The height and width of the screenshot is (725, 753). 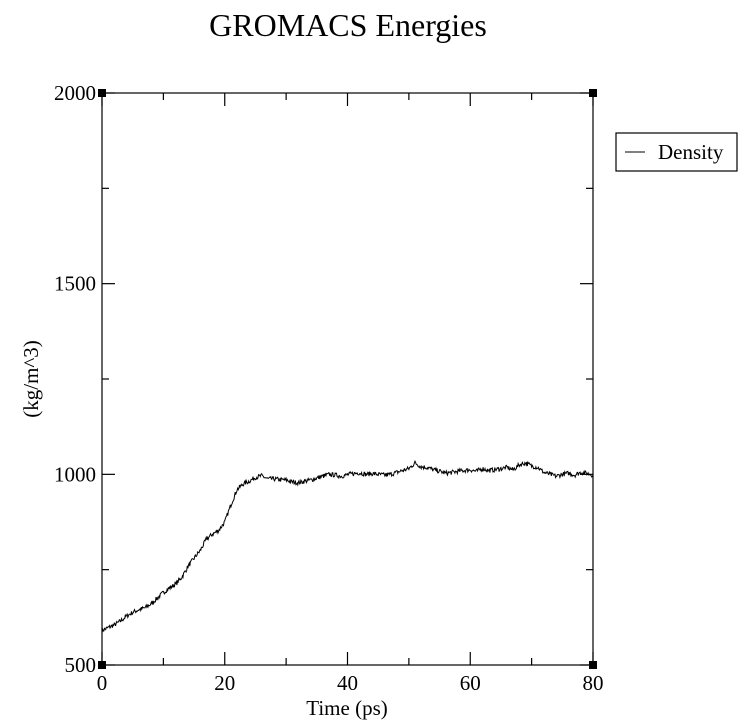 What do you see at coordinates (102, 683) in the screenshot?
I see `x-tick-label: 0` at bounding box center [102, 683].